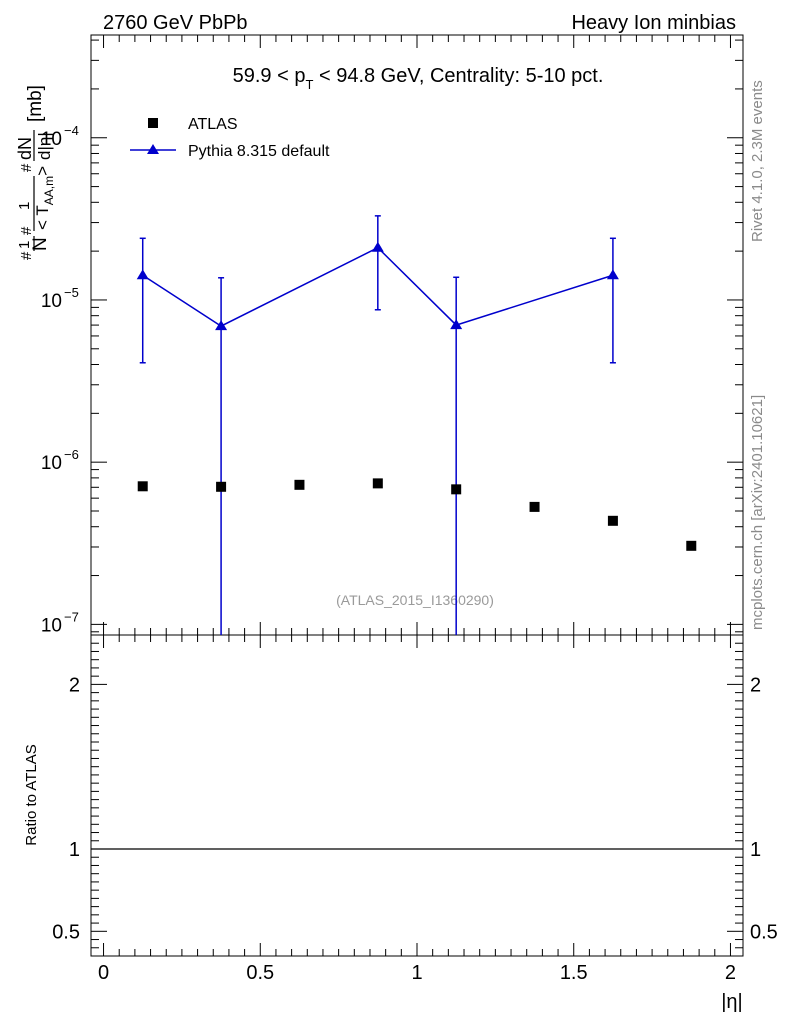 The width and height of the screenshot is (786, 1024). Describe the element at coordinates (74, 850) in the screenshot. I see `ratio-y-tick-label-left: 1` at that location.